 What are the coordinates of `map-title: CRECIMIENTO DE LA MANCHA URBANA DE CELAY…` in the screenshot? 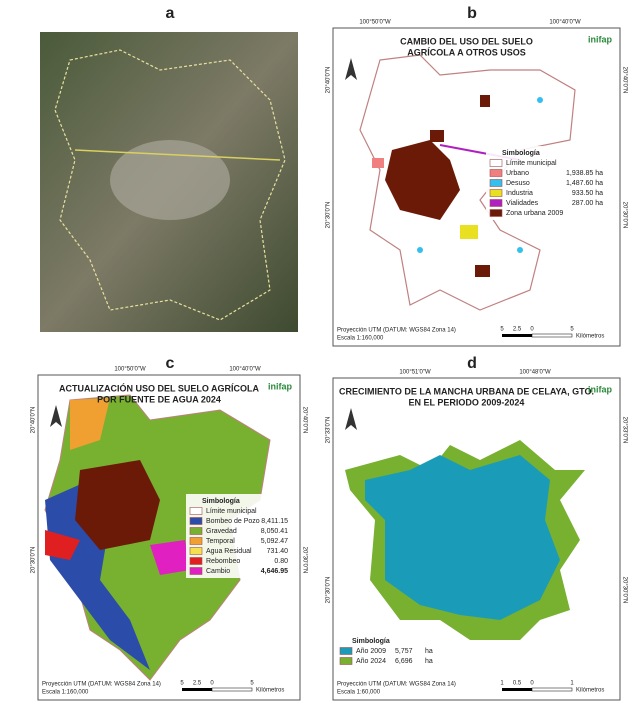 It's located at (466, 391).